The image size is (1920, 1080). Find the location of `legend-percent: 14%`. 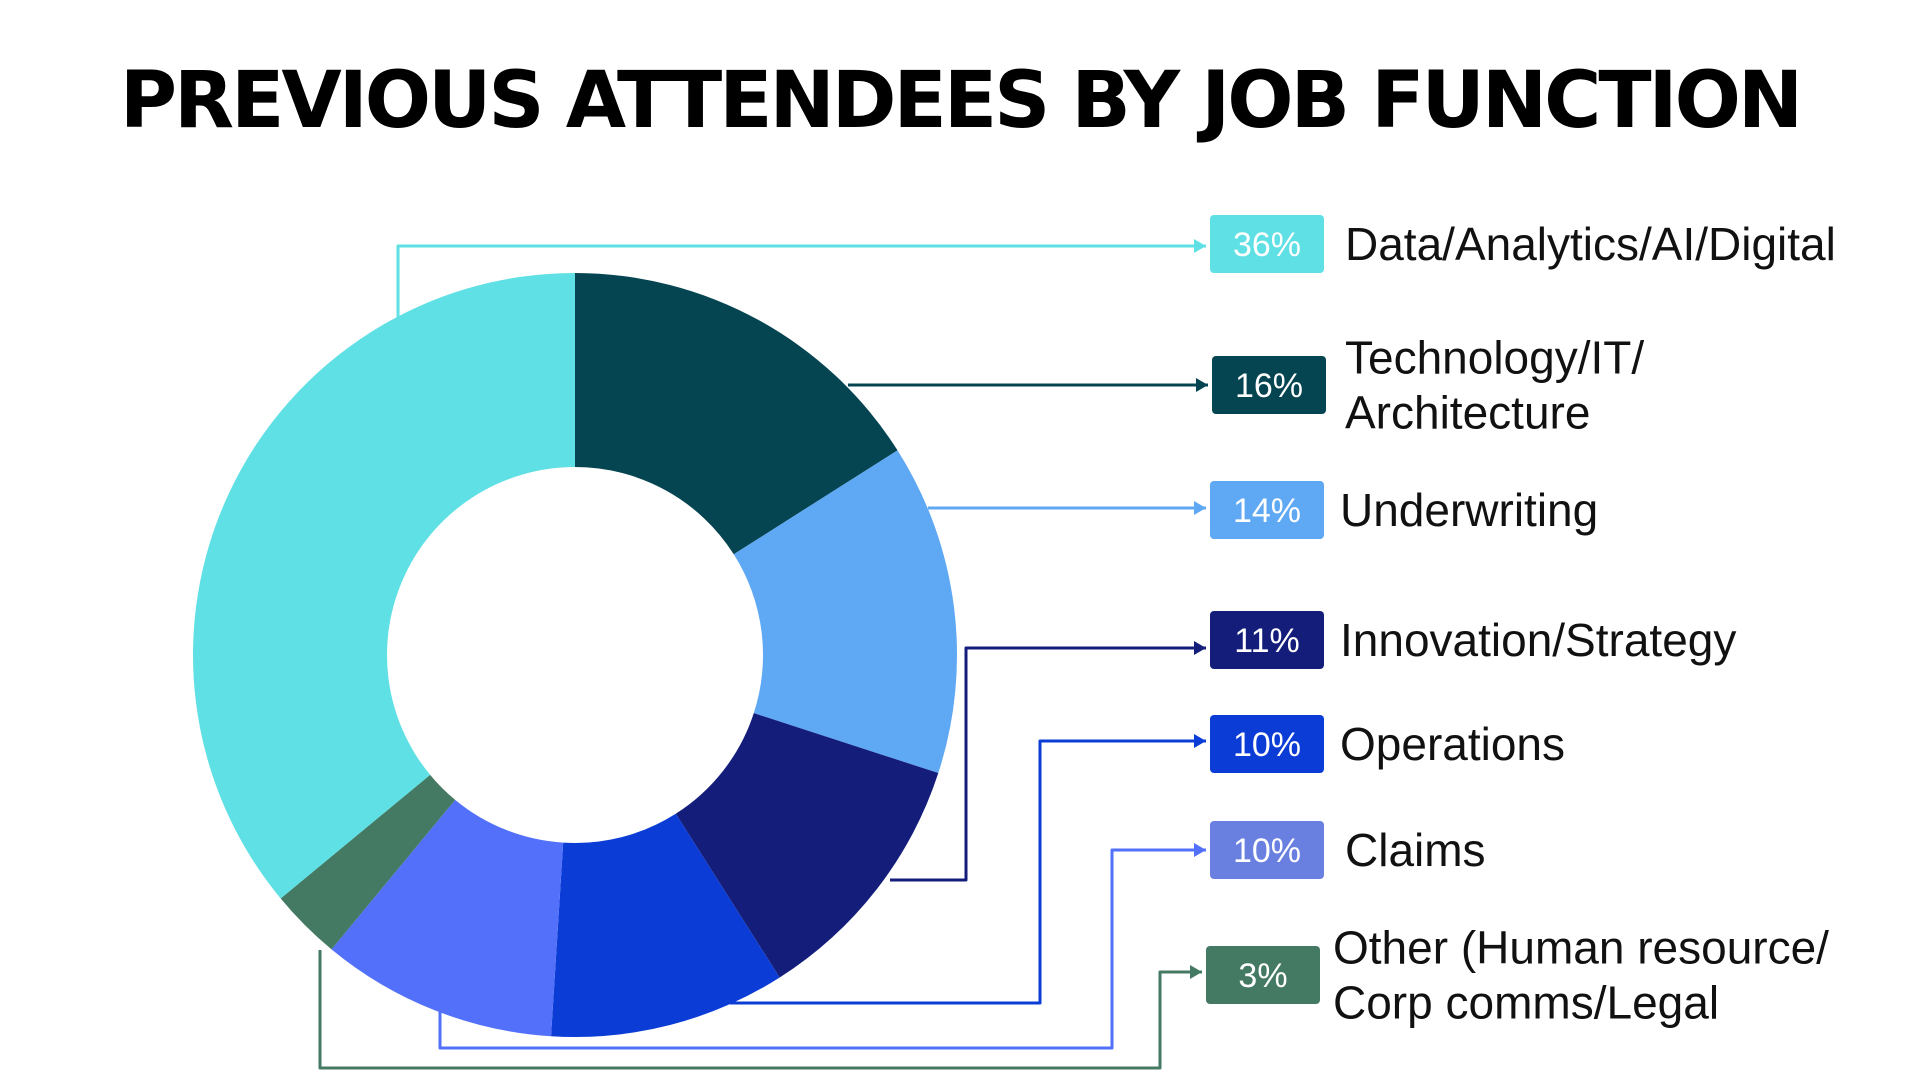

legend-percent: 14% is located at coordinates (1267, 511).